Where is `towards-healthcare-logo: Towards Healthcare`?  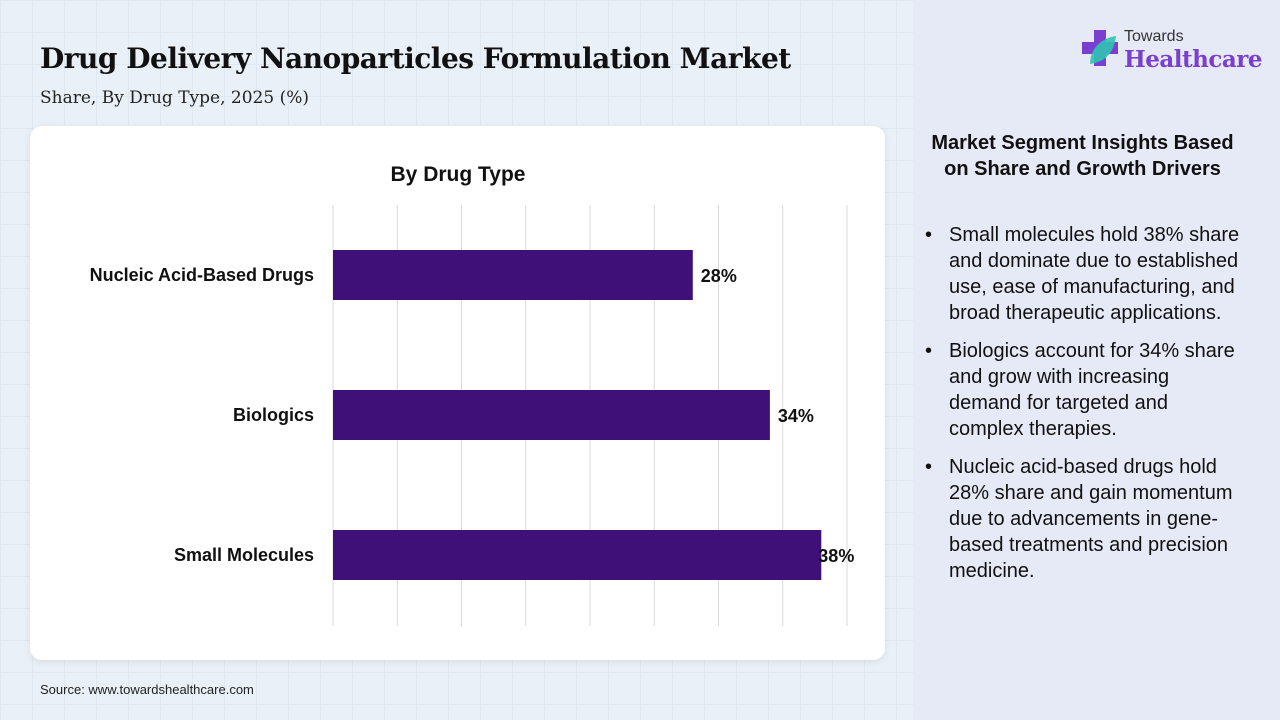 towards-healthcare-logo: Towards Healthcare is located at coordinates (1171, 52).